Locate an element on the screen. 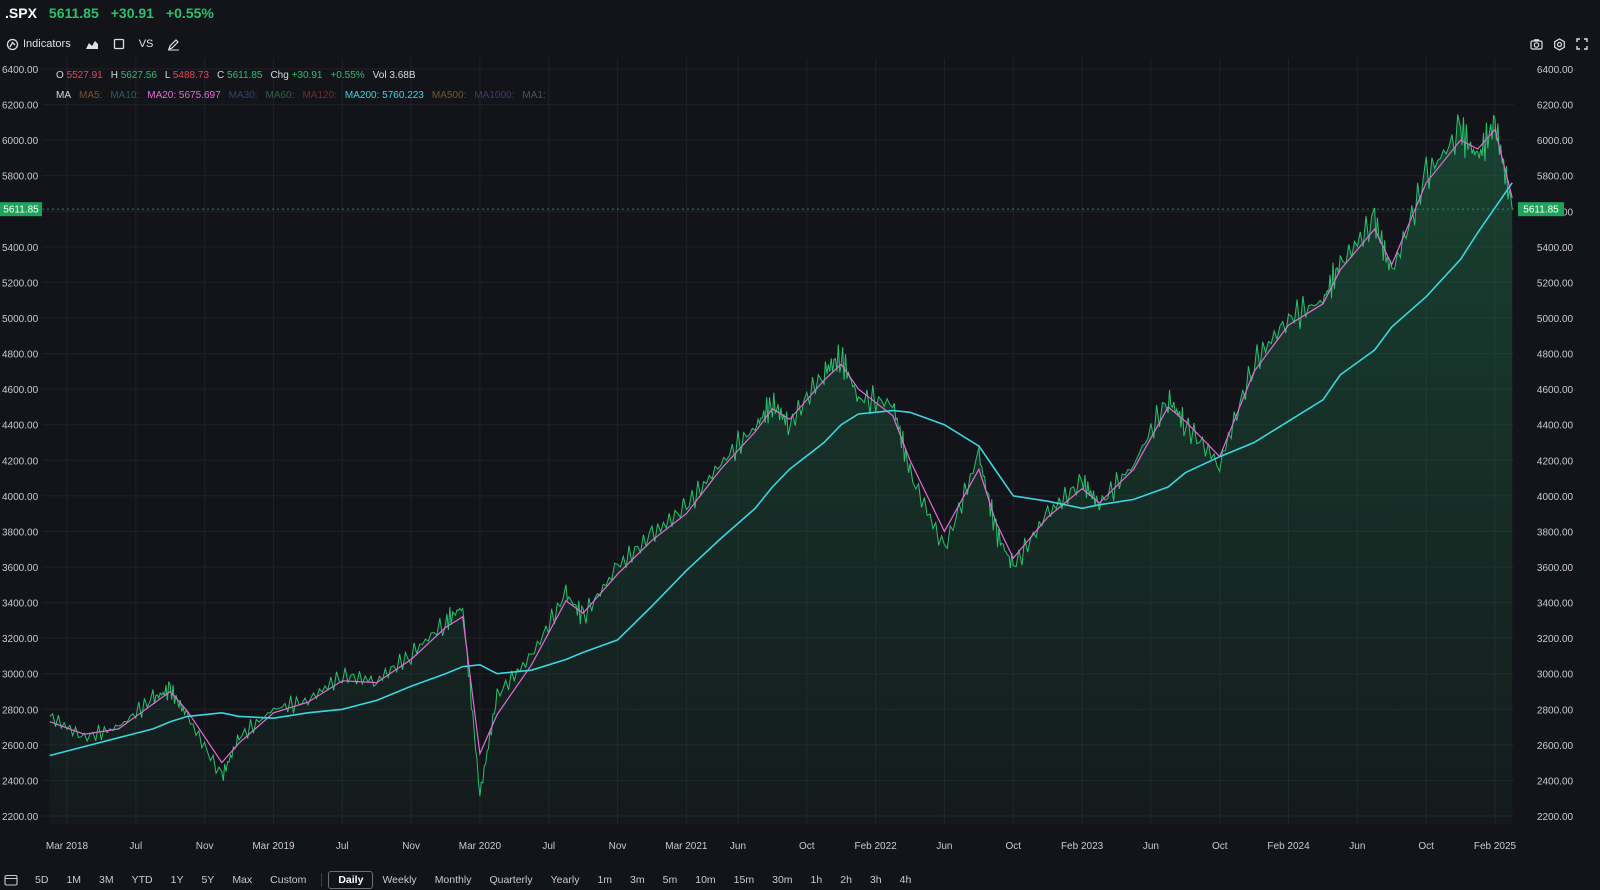  drawing-frame-button is located at coordinates (119, 44).